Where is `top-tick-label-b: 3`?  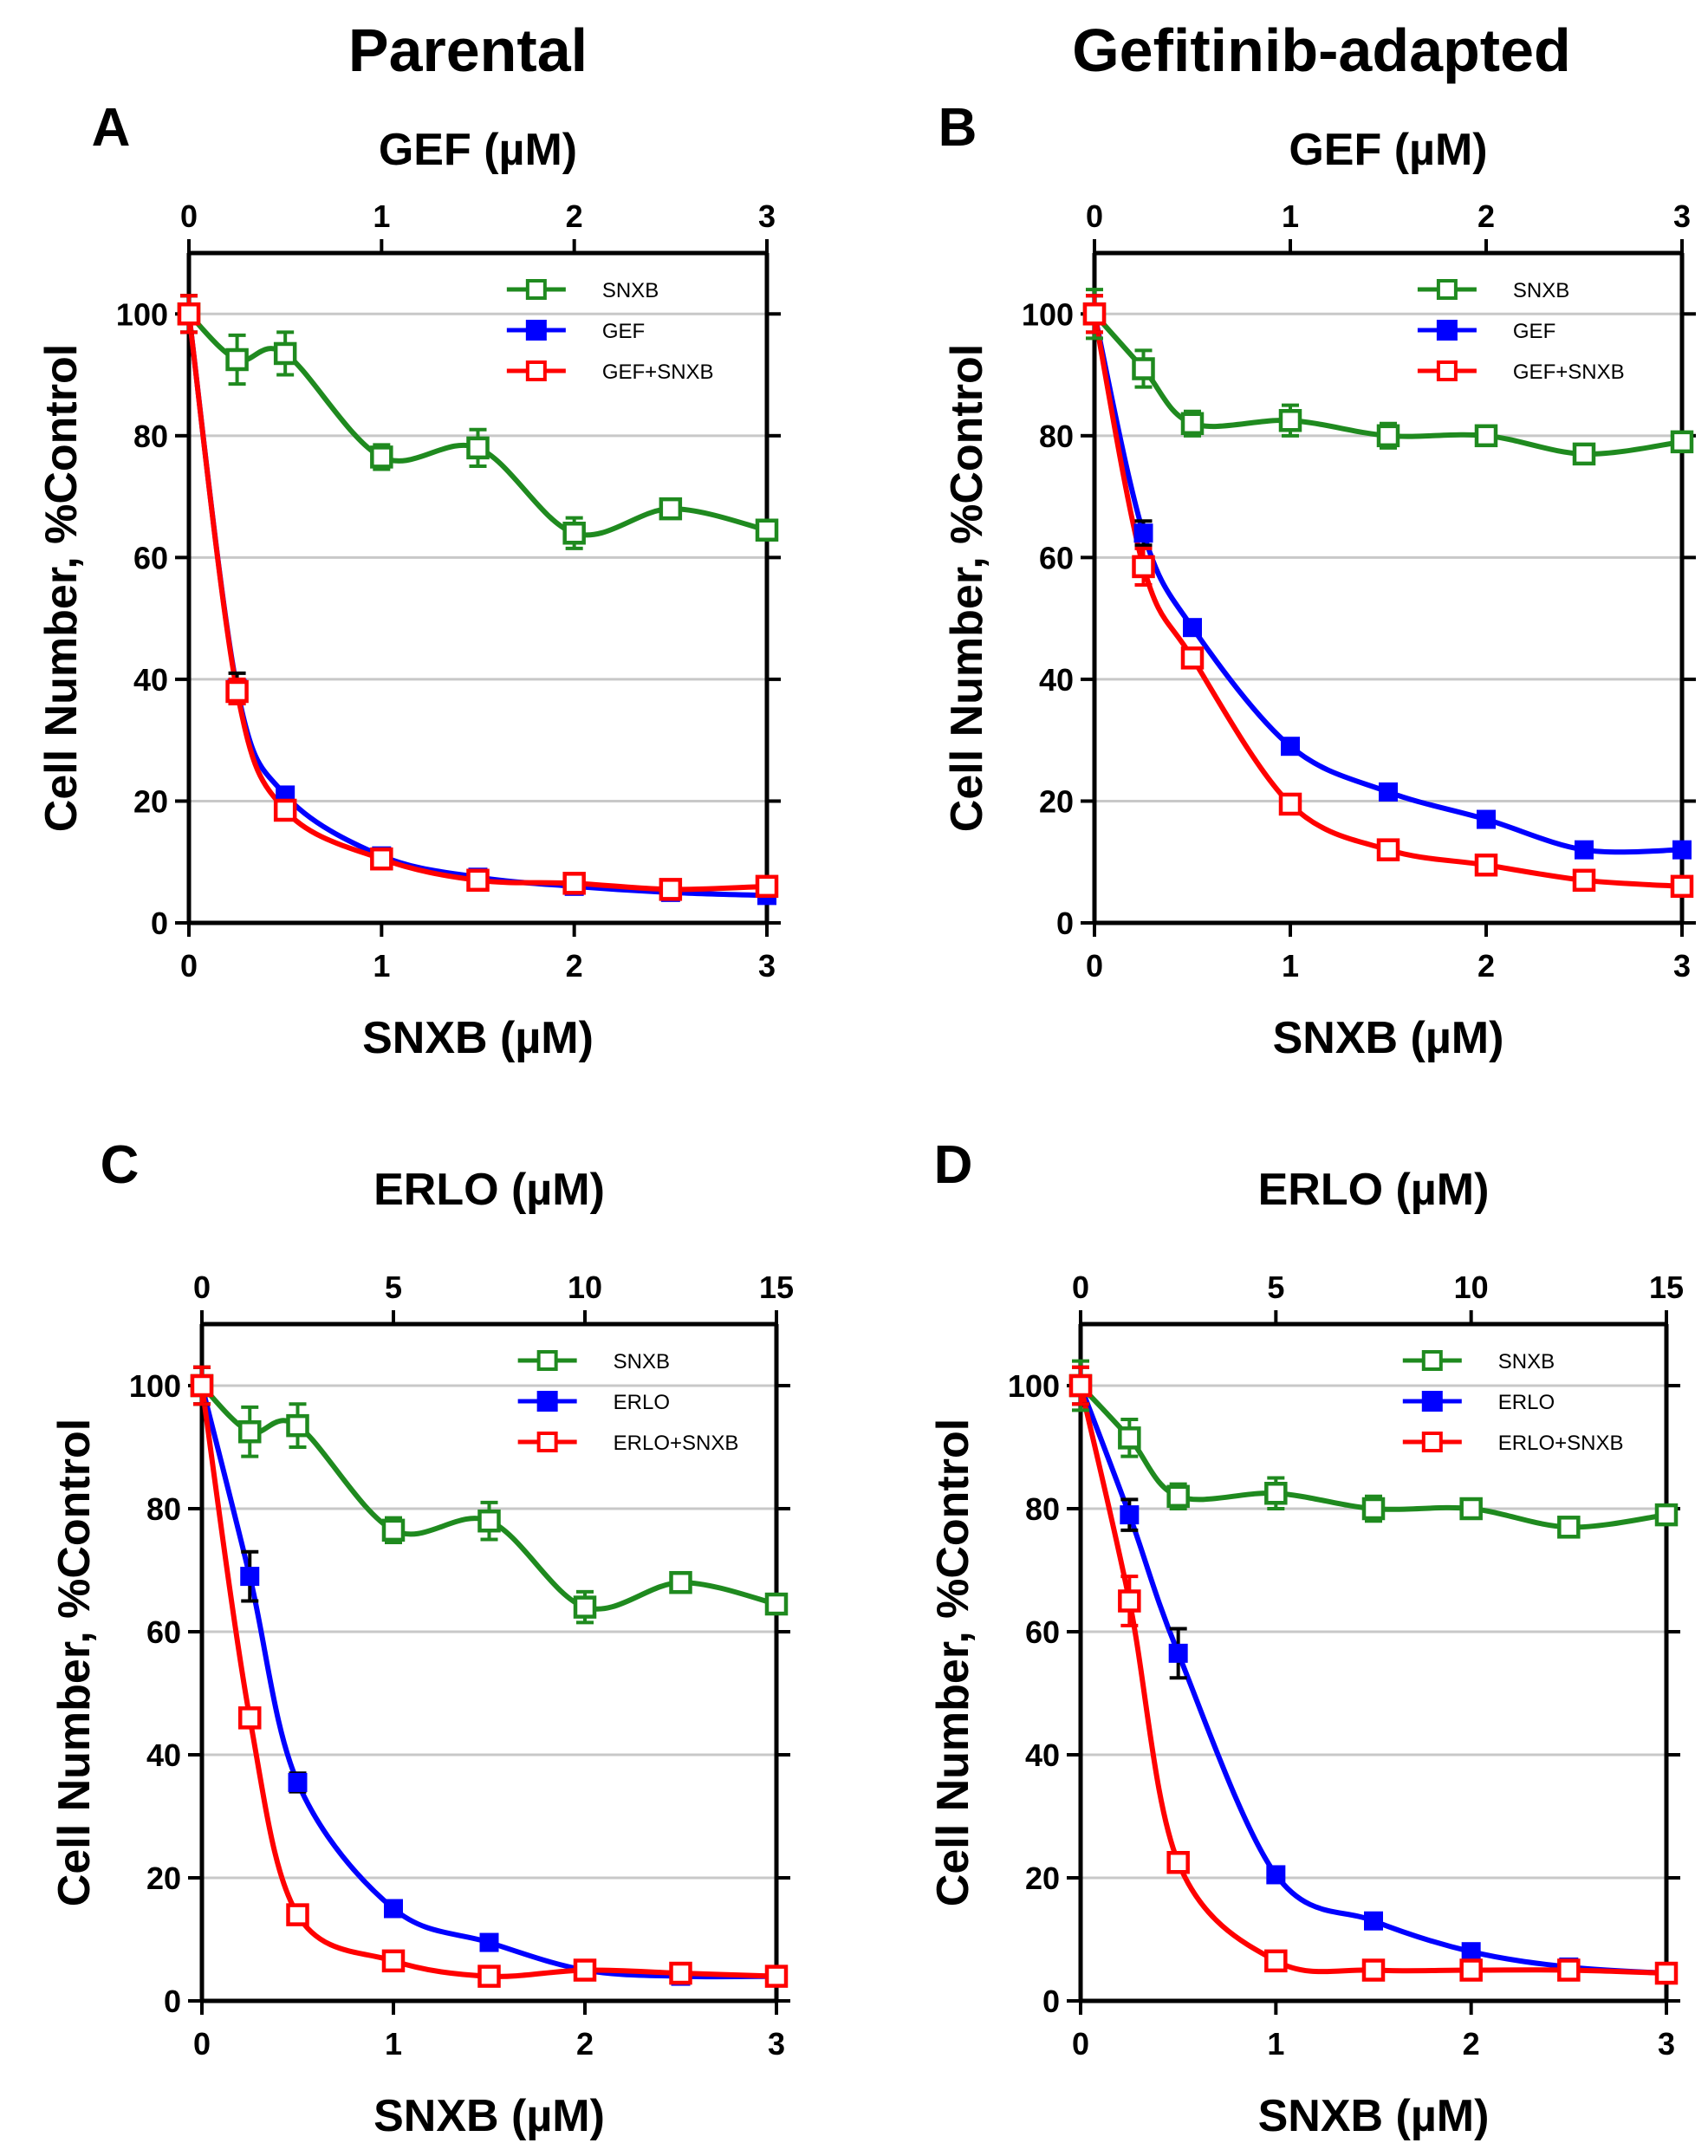
top-tick-label-b: 3 is located at coordinates (1682, 216).